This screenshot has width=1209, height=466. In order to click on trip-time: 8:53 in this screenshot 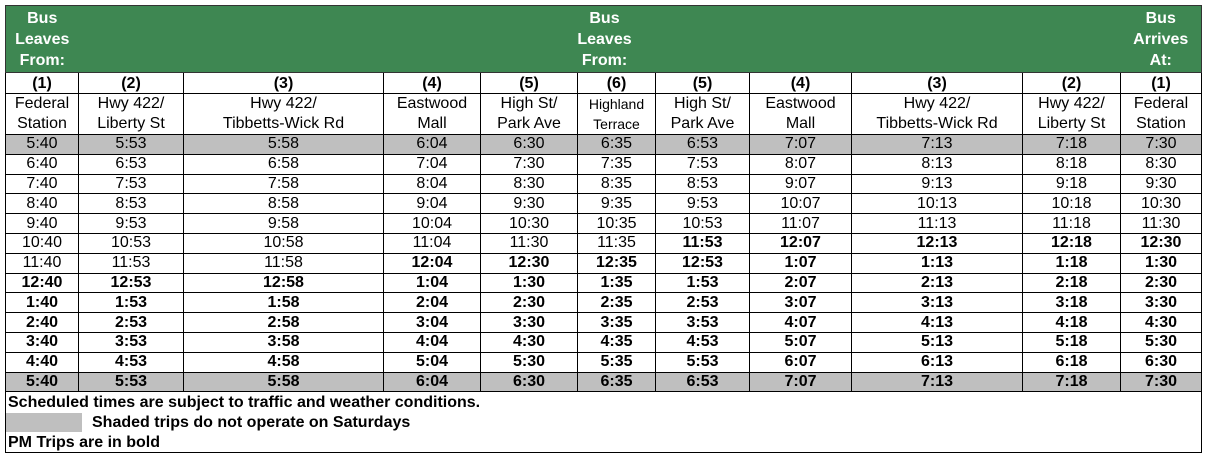, I will do `click(702, 184)`.